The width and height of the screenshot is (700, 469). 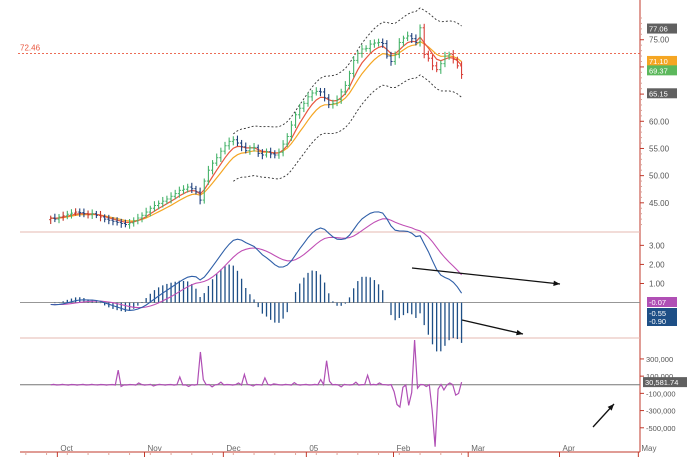 I want to click on y-tick-label: 45.00, so click(x=659, y=203).